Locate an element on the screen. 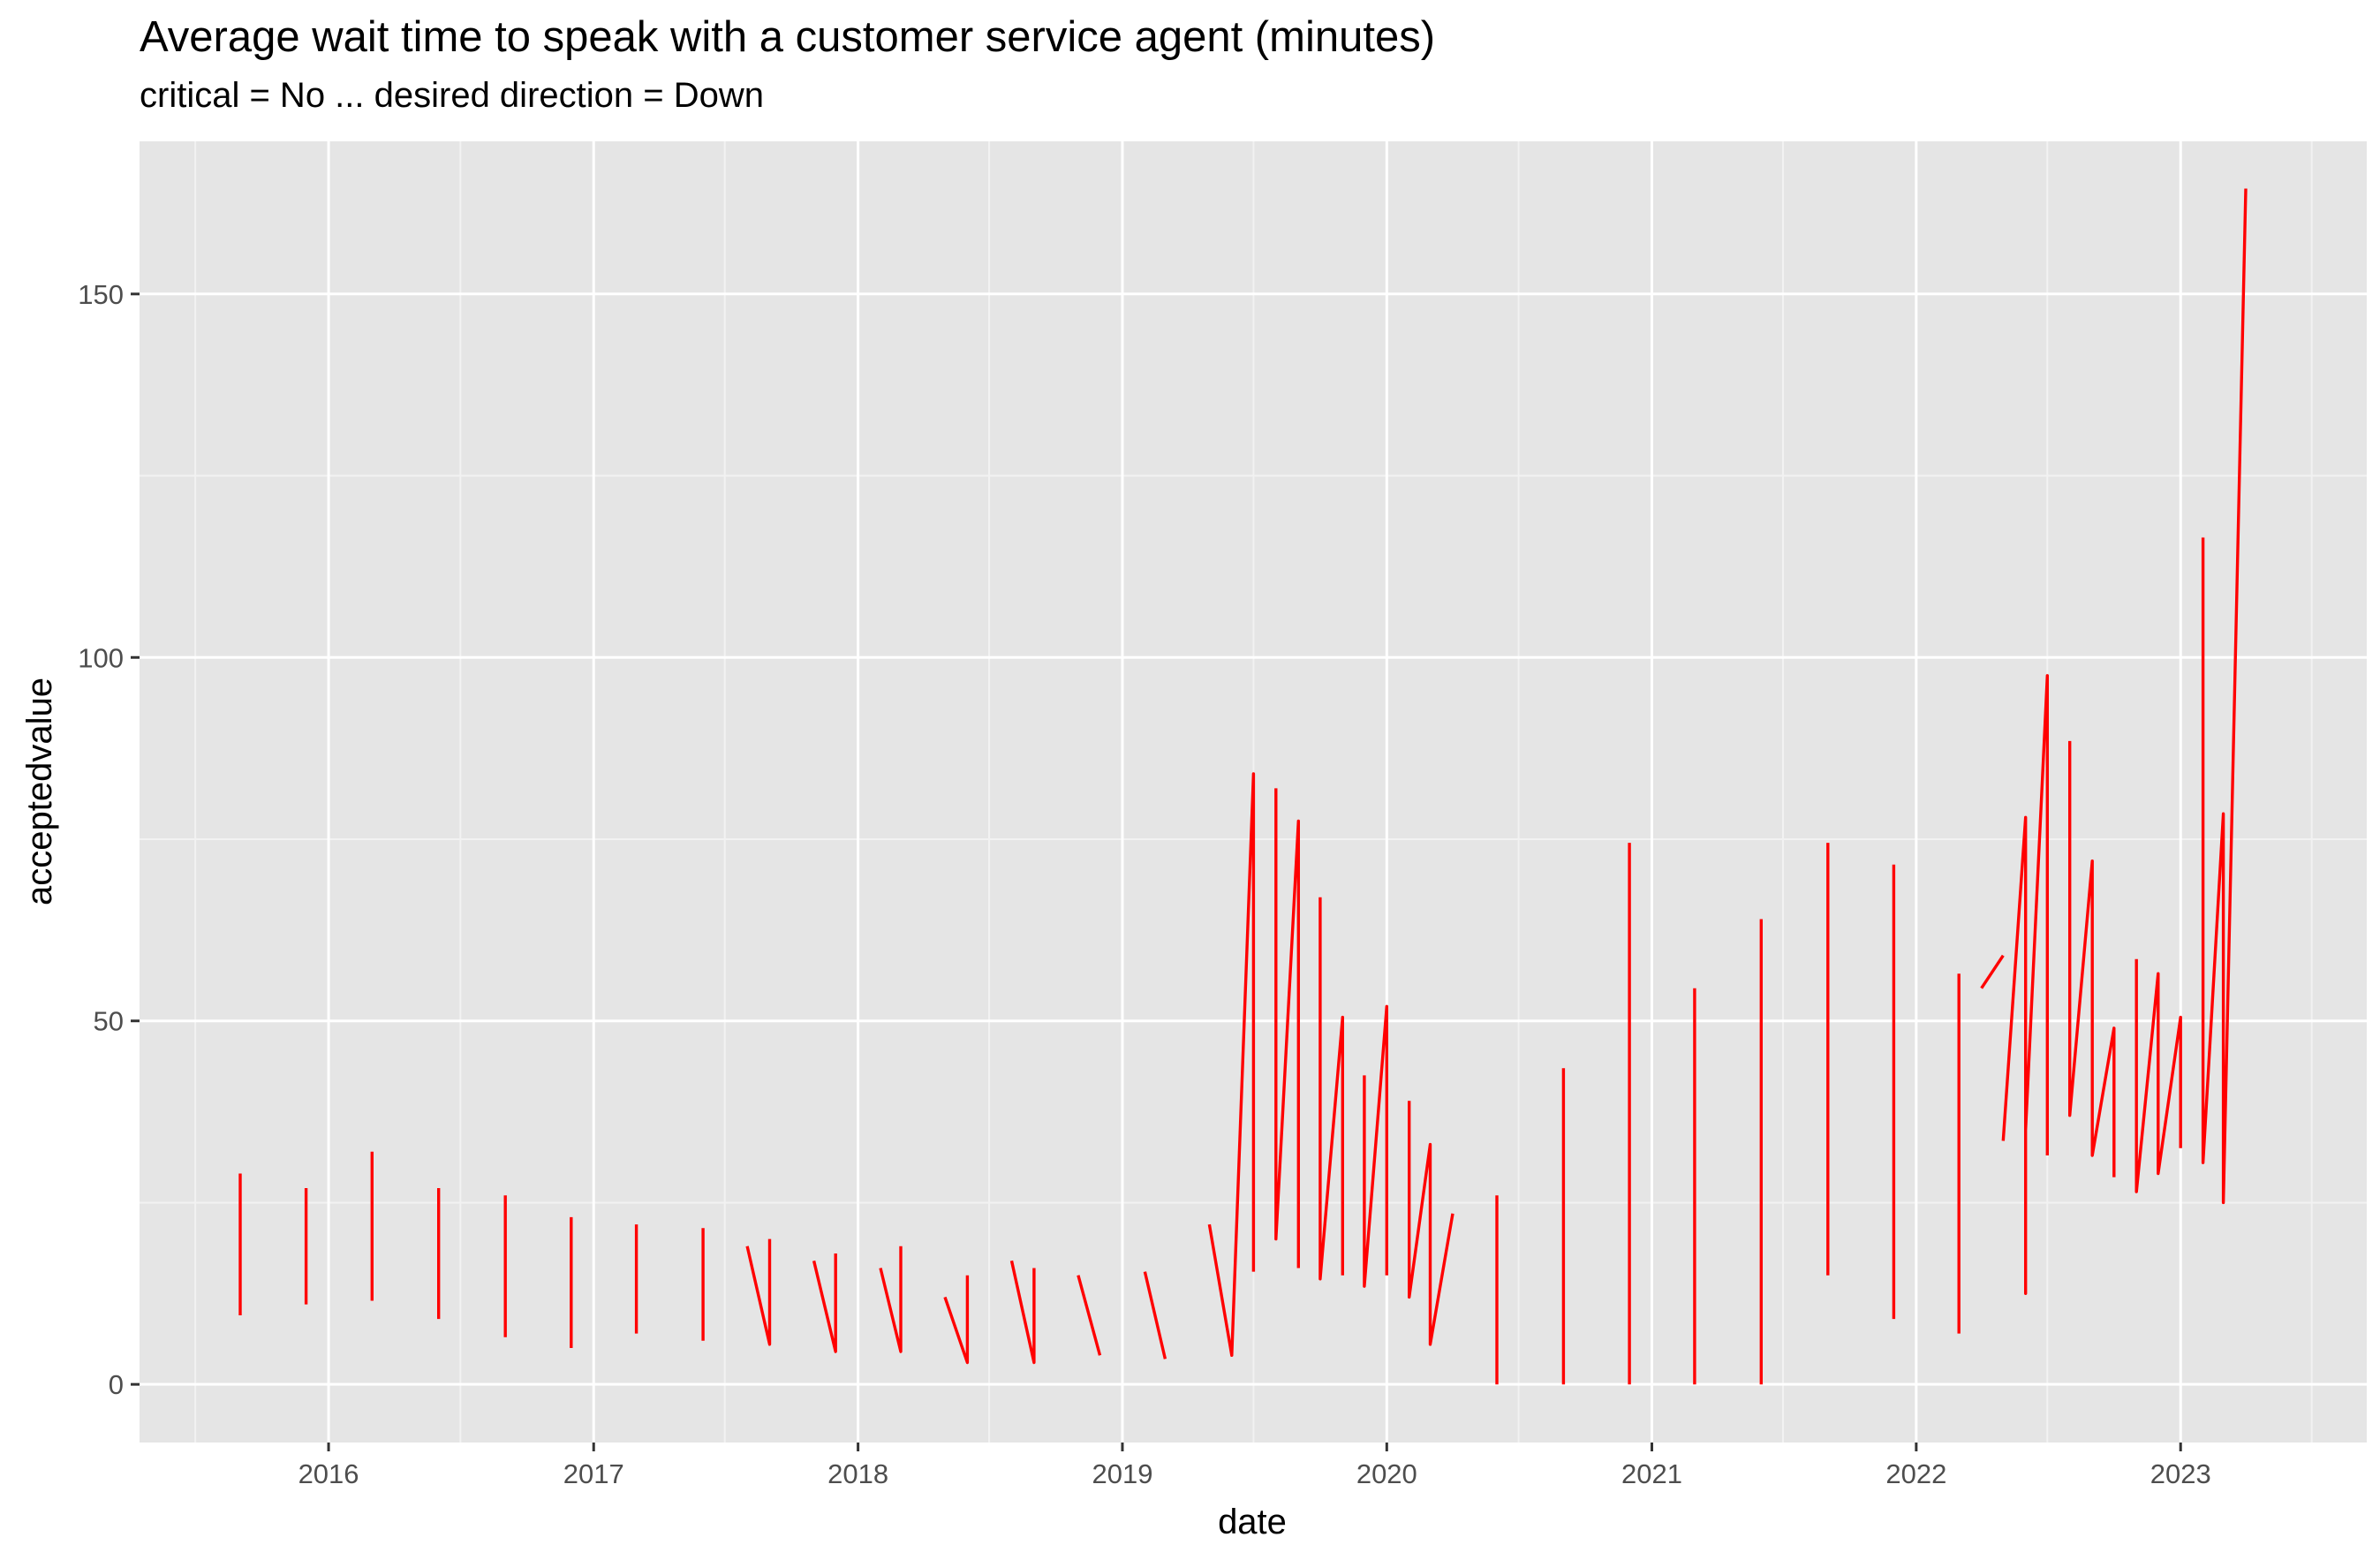 This screenshot has width=2380, height=1560. x-tick-label: 2020 is located at coordinates (1386, 1473).